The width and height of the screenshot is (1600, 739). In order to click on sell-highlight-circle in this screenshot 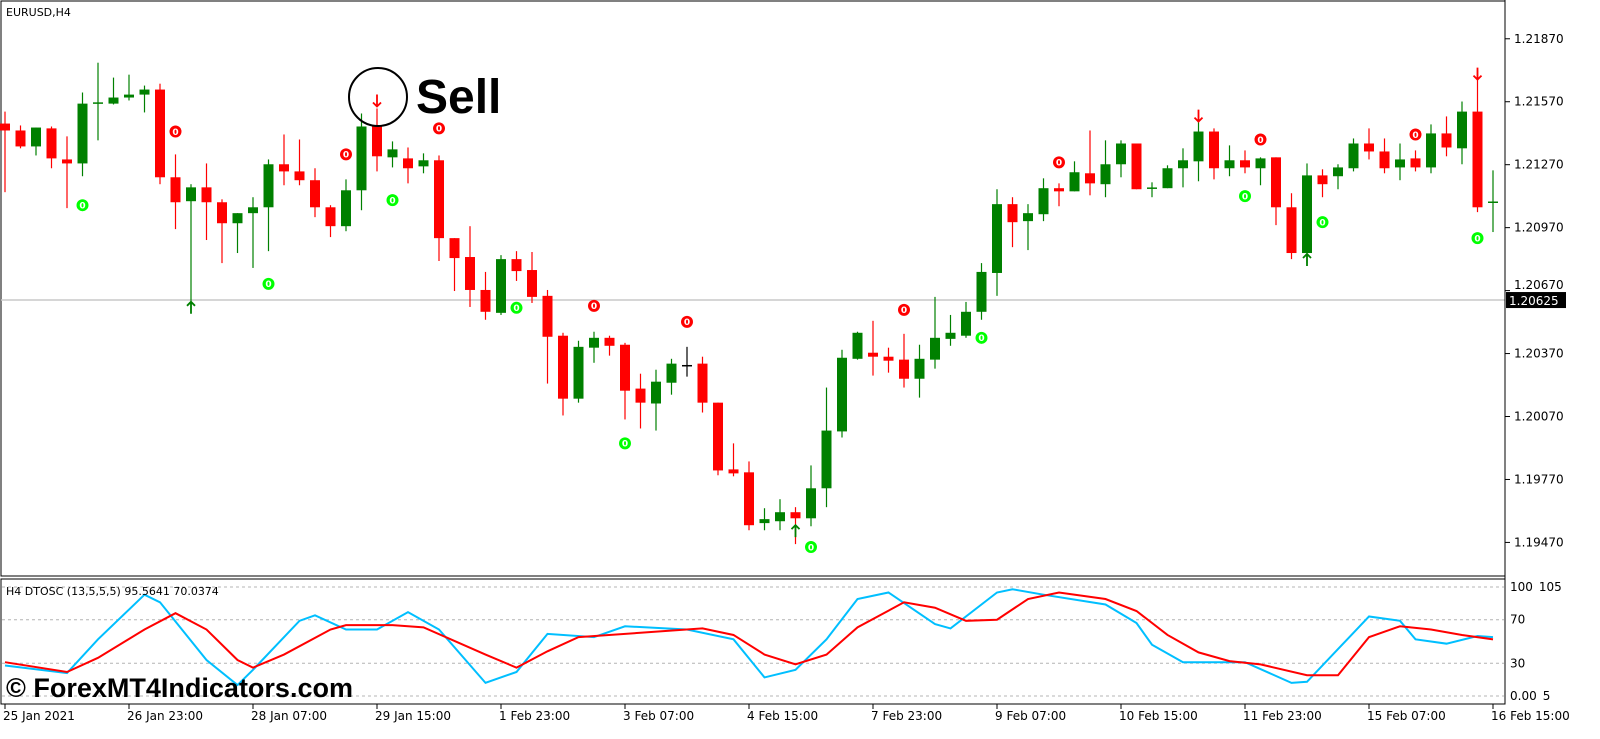, I will do `click(378, 97)`.